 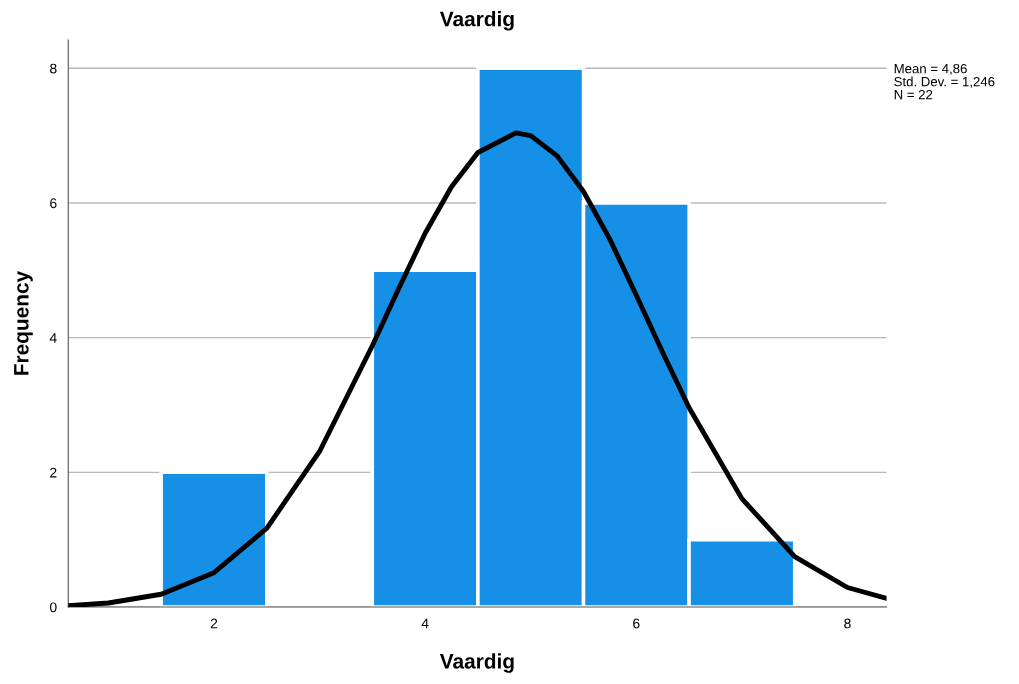 I want to click on x-tick-label: 6, so click(x=636, y=623).